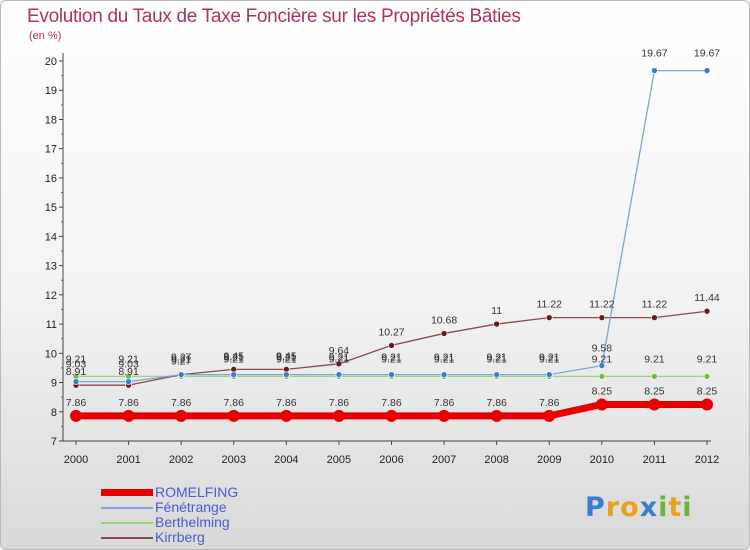 The width and height of the screenshot is (750, 550). What do you see at coordinates (76, 460) in the screenshot?
I see `x-tick-label: 2000` at bounding box center [76, 460].